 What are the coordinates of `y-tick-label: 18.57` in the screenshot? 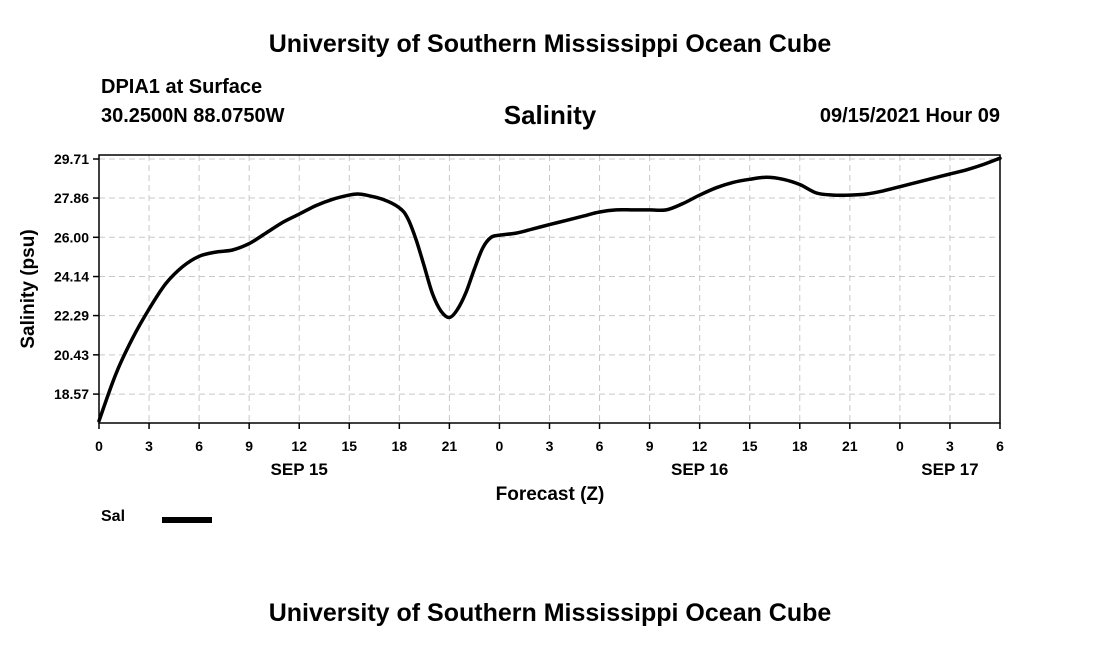 It's located at (71, 394).